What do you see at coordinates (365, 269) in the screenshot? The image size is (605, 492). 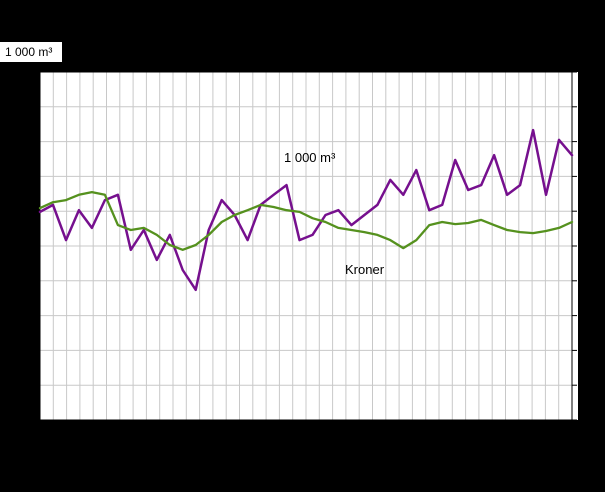 I see `series-label-kroner: Kroner` at bounding box center [365, 269].